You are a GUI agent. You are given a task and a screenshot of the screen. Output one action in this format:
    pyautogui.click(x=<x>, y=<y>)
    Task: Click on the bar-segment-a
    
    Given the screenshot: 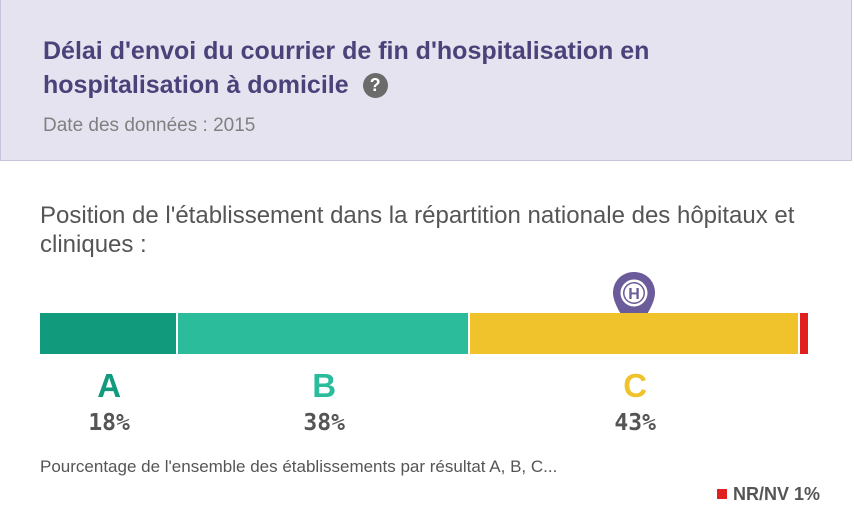 What is the action you would take?
    pyautogui.click(x=108, y=333)
    